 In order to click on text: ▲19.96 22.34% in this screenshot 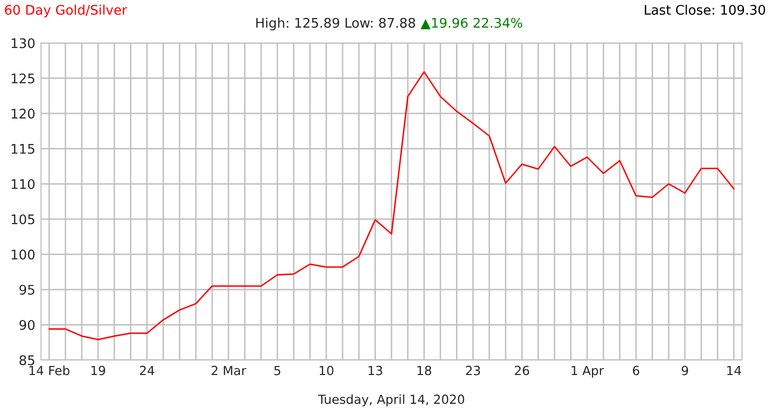, I will do `click(471, 24)`.